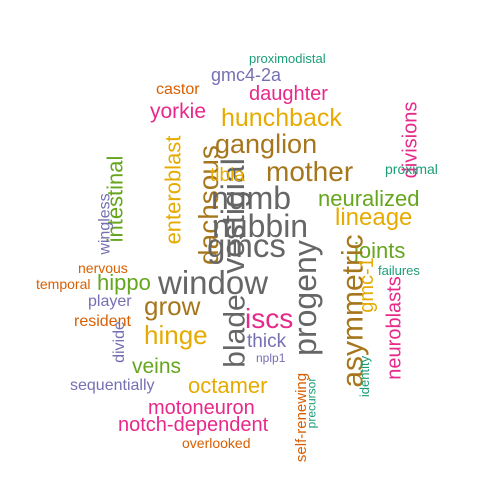 The height and width of the screenshot is (500, 500). I want to click on word-proximodistal: proximodistal, so click(287, 58).